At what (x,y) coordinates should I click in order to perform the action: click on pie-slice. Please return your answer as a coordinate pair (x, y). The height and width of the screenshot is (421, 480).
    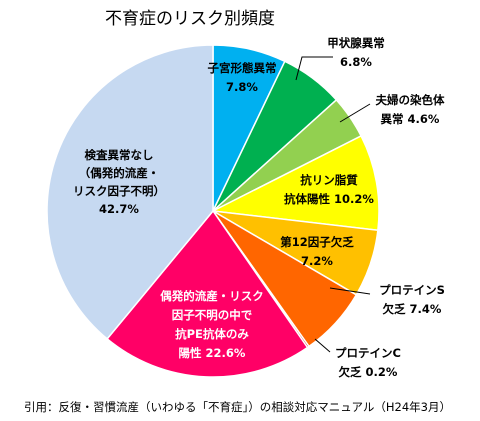
    Looking at the image, I should click on (295, 183).